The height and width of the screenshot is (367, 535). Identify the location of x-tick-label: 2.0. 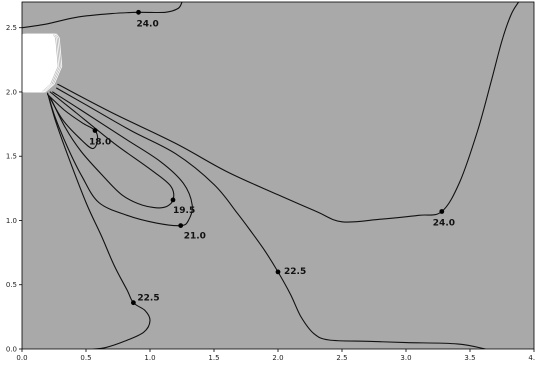
(277, 358).